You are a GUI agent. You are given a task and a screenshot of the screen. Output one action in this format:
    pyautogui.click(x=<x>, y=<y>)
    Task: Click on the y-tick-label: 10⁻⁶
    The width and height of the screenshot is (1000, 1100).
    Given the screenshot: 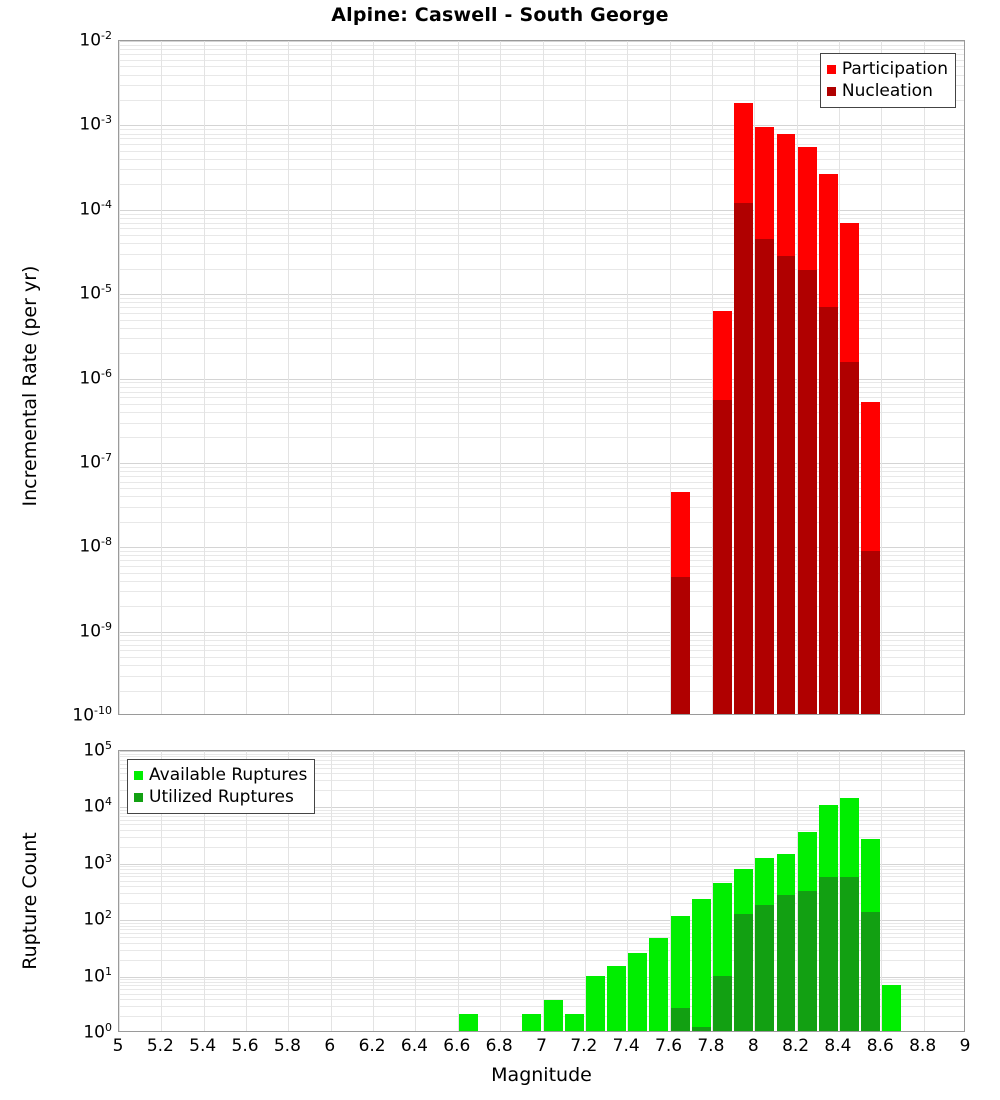 What is the action you would take?
    pyautogui.click(x=95, y=377)
    